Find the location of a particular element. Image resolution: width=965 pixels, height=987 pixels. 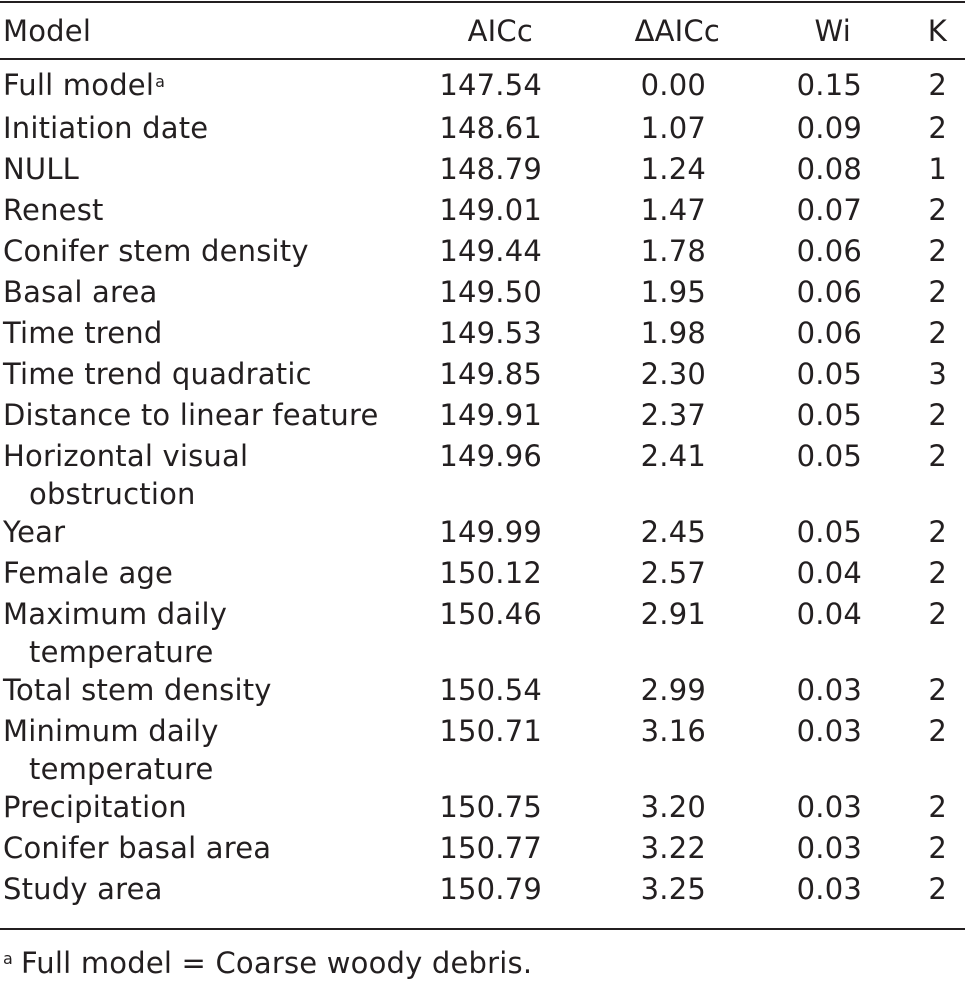

table-row: Year 149.99 2.45 0.05 2 is located at coordinates (482, 533).